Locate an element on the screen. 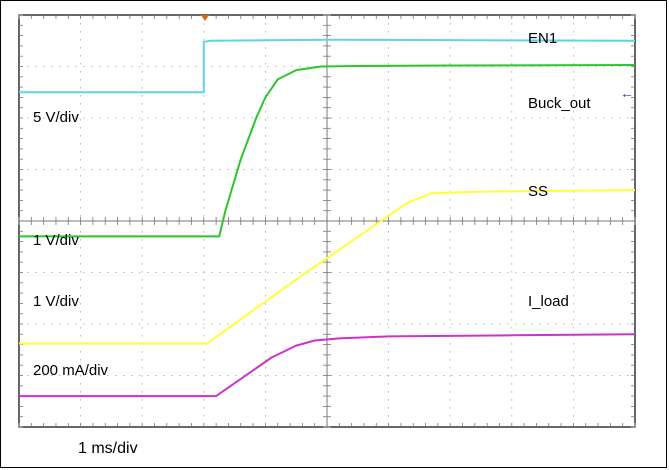 This screenshot has height=470, width=669. arrow-left-icon: ← is located at coordinates (627, 93).